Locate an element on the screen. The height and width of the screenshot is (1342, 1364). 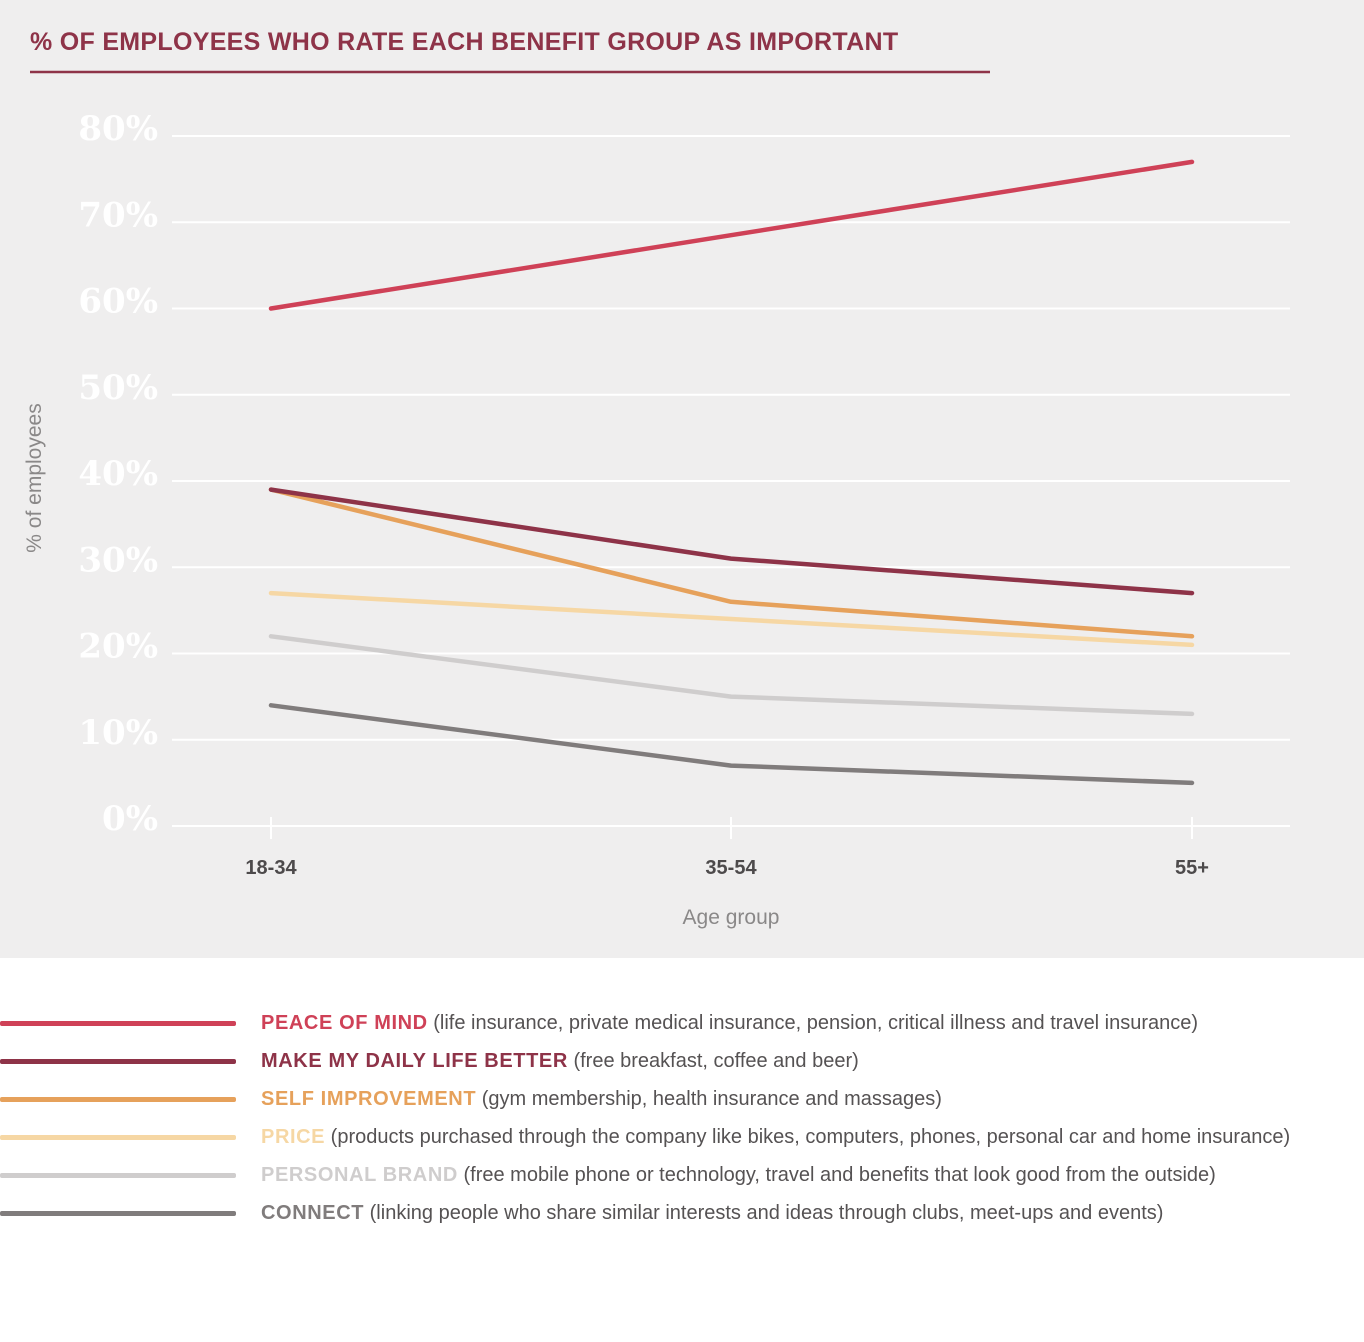
y-tick-label: 0% is located at coordinates (130, 819).